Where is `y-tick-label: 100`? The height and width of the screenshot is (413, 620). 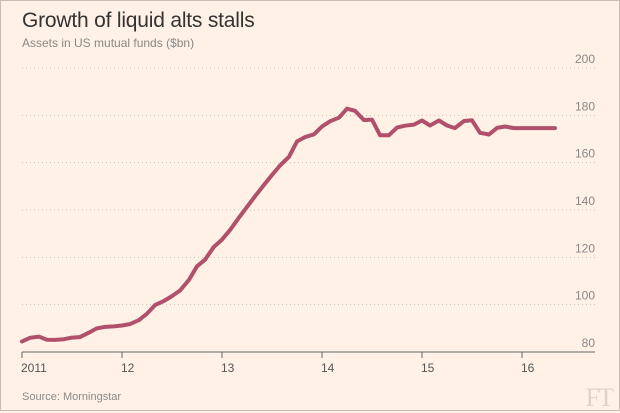 y-tick-label: 100 is located at coordinates (585, 296).